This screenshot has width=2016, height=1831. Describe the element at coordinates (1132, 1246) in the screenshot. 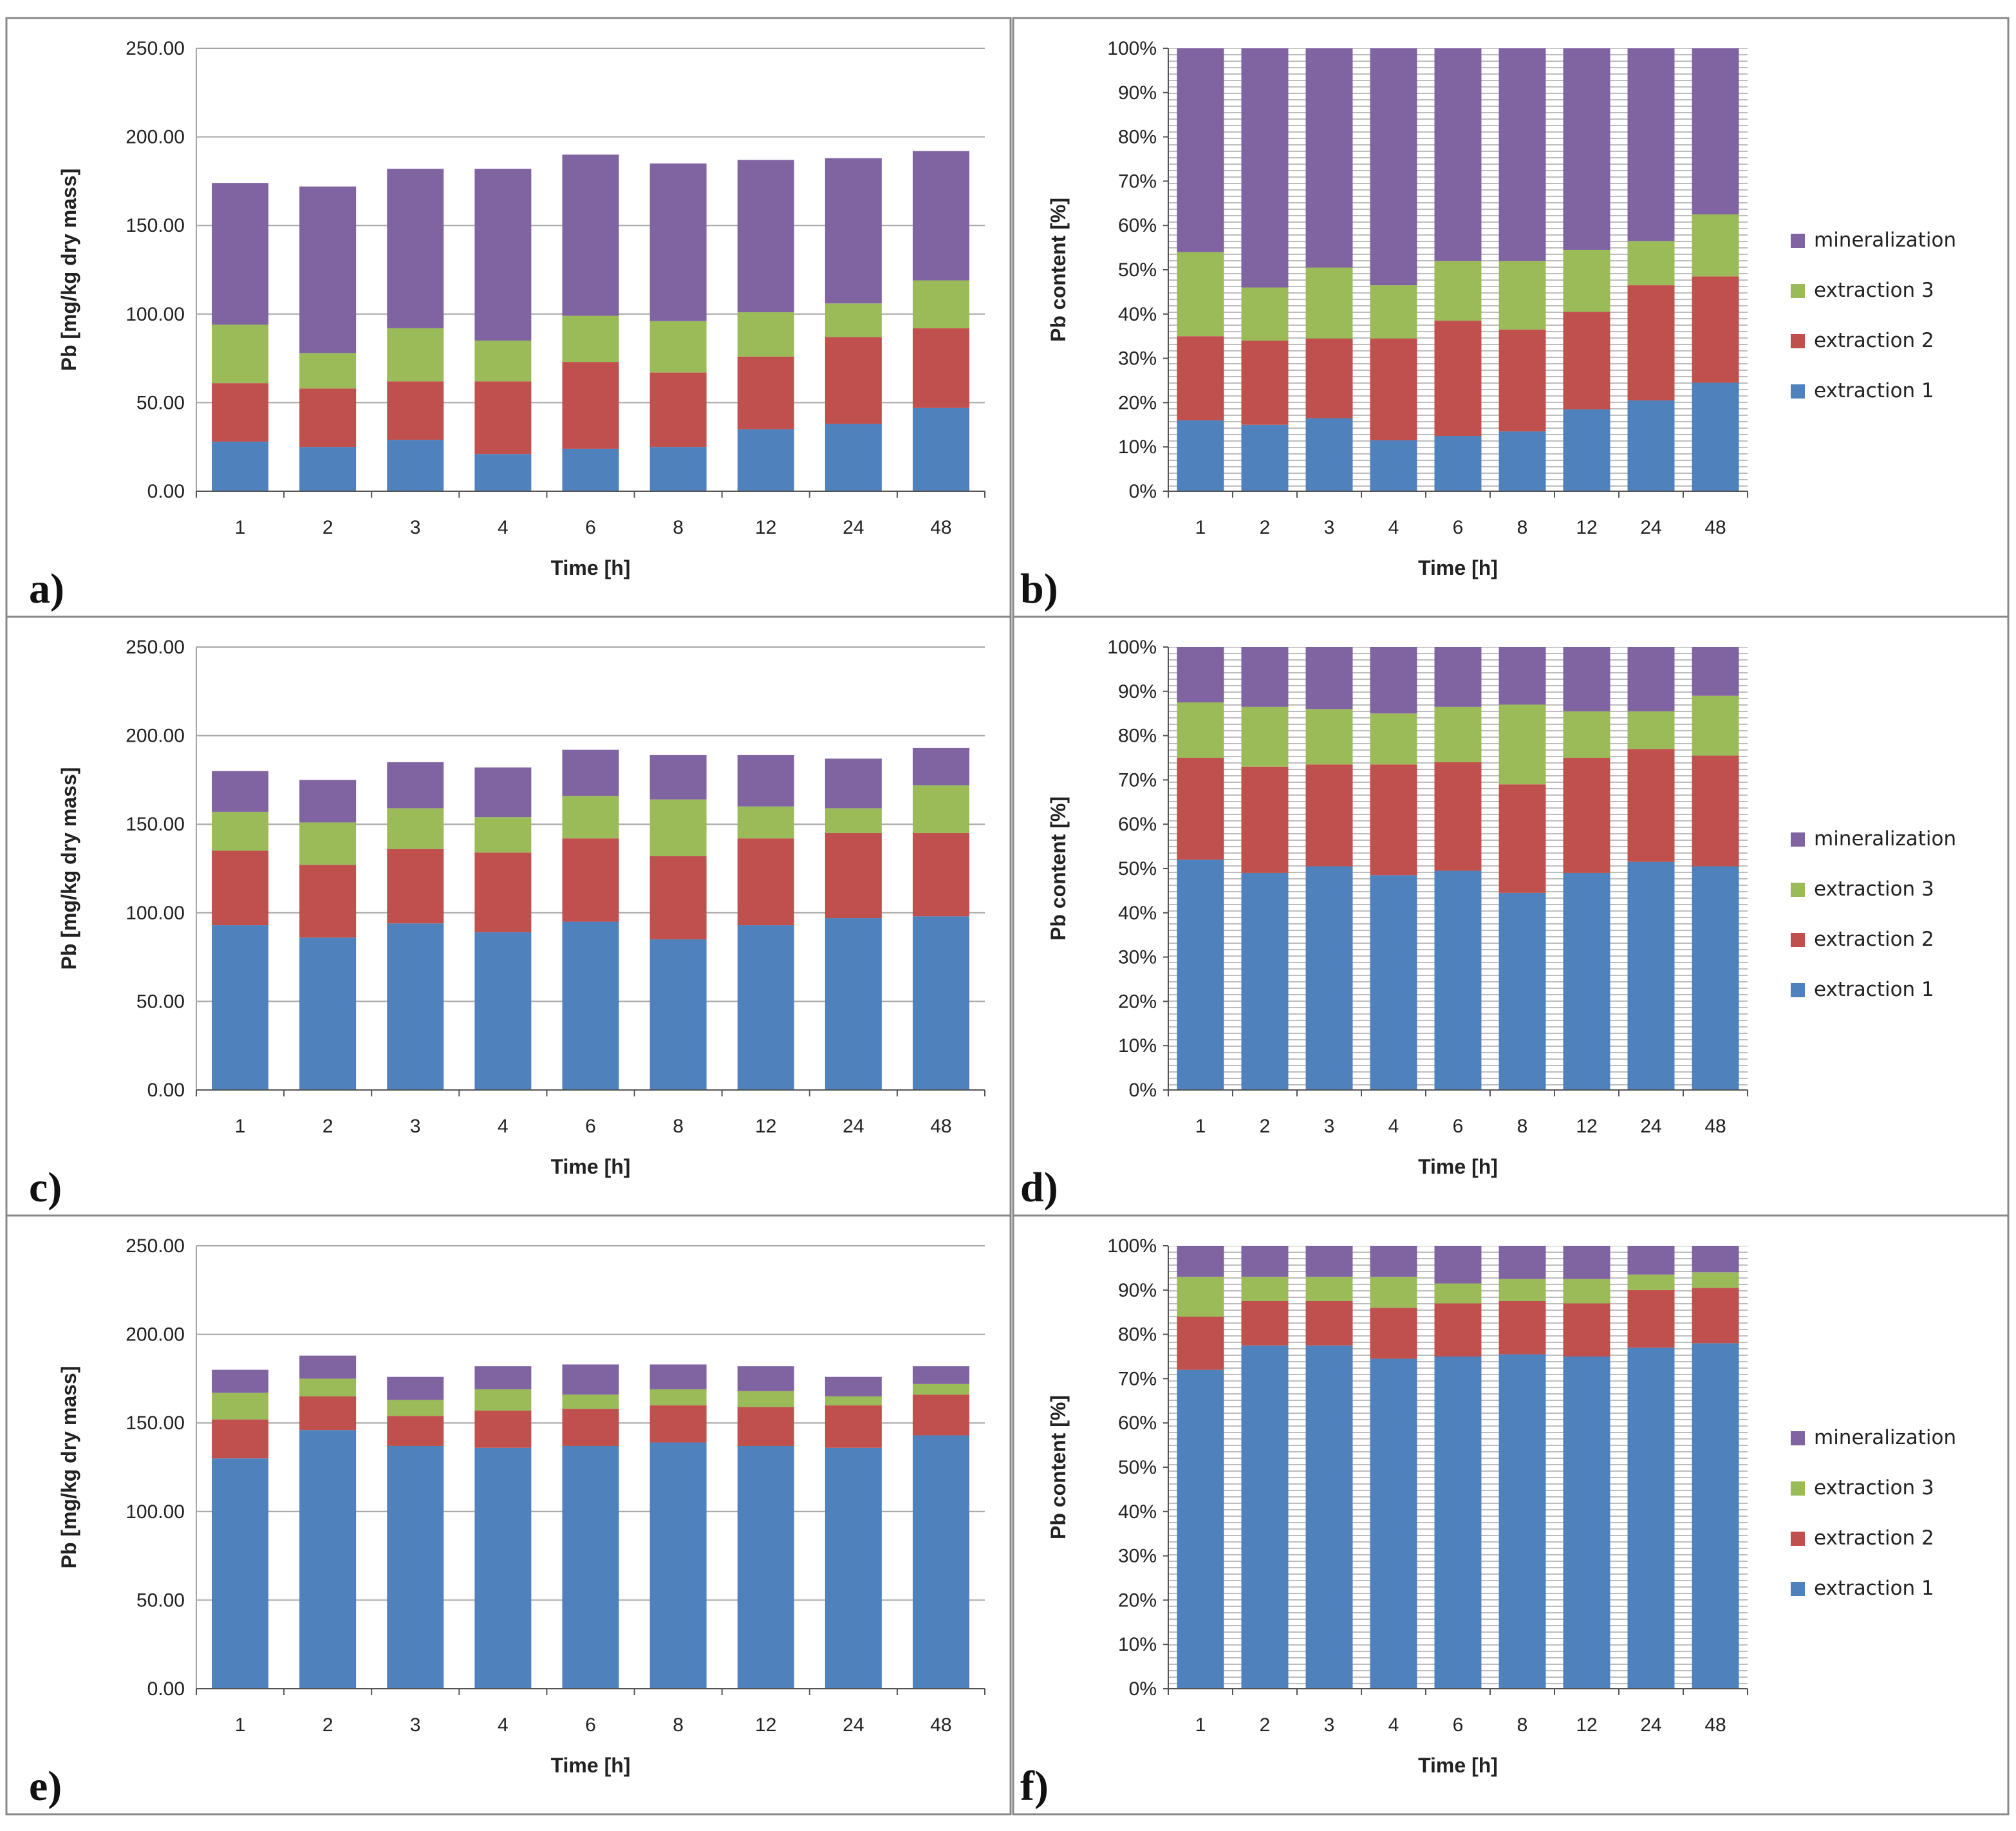

I see `y-tick-label: 100%` at that location.